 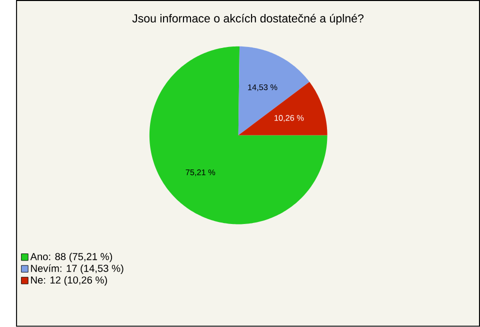 I want to click on legend-label: Nevím: 17 (14,53 %), so click(x=77, y=269).